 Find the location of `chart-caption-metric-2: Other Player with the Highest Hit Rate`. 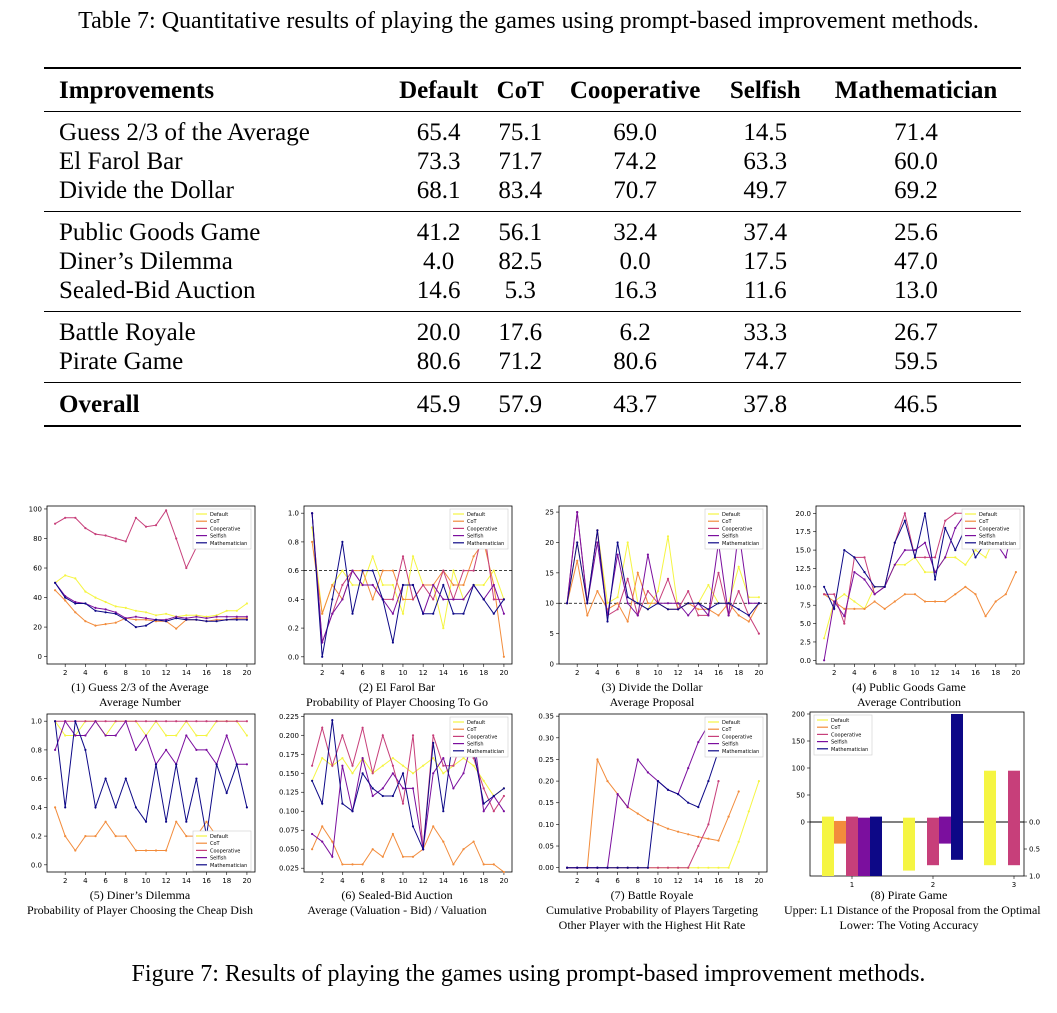

chart-caption-metric-2: Other Player with the Highest Hit Rate is located at coordinates (652, 925).